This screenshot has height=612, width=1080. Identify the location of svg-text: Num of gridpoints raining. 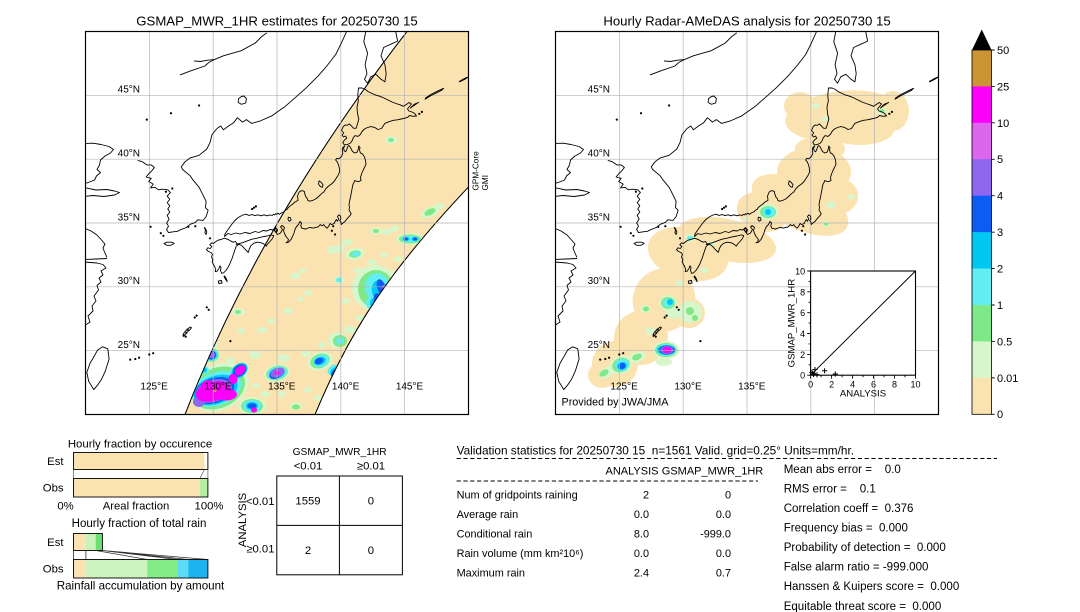
(517, 495).